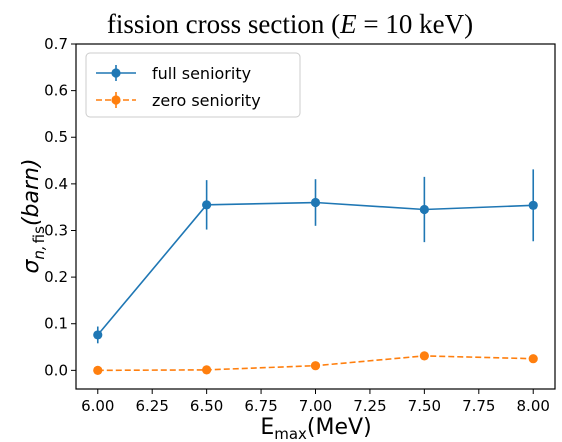  What do you see at coordinates (97, 406) in the screenshot?
I see `x-tick-label: 6.00` at bounding box center [97, 406].